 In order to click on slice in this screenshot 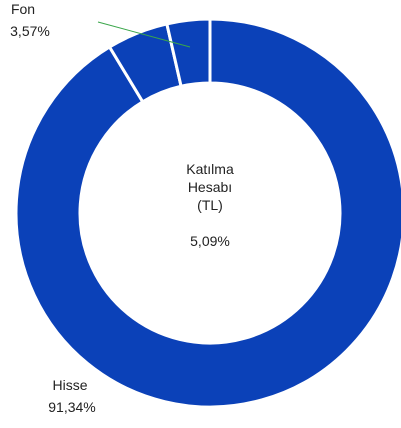, I will do `click(188, 53)`.